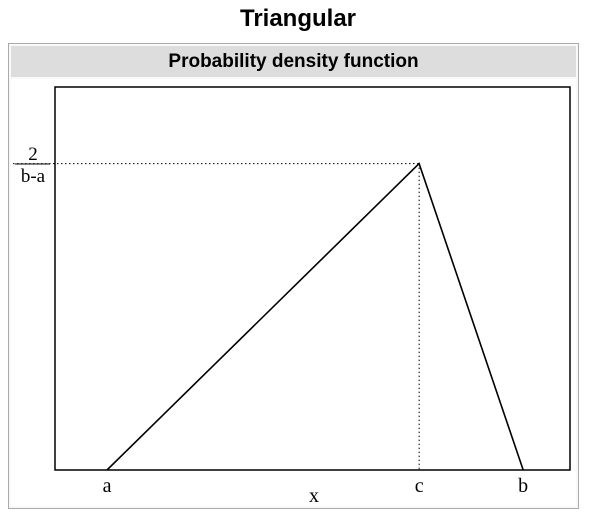  Describe the element at coordinates (314, 496) in the screenshot. I see `x-axis-label: x` at that location.